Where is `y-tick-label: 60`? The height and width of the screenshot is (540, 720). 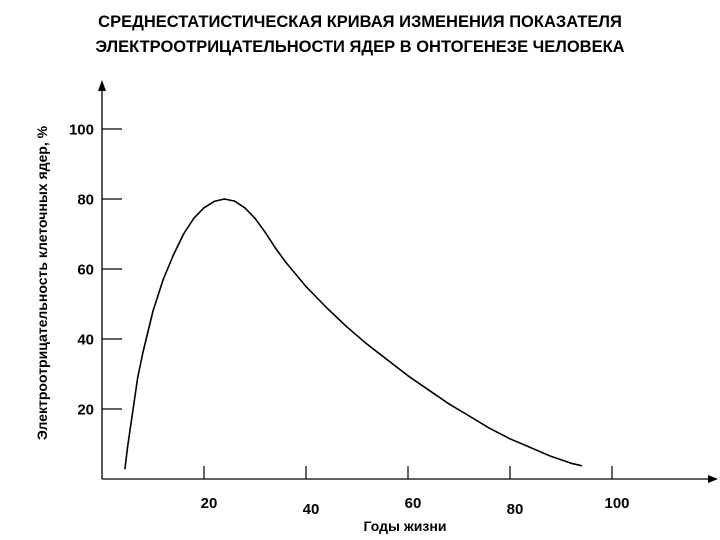 y-tick-label: 60 is located at coordinates (85, 270).